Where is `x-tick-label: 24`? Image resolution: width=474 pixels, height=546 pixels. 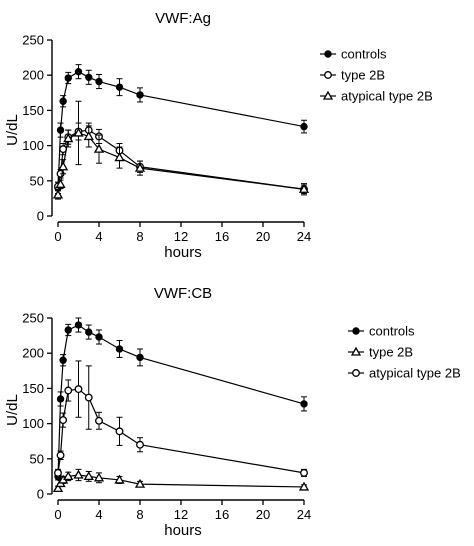 x-tick-label: 24 is located at coordinates (304, 514).